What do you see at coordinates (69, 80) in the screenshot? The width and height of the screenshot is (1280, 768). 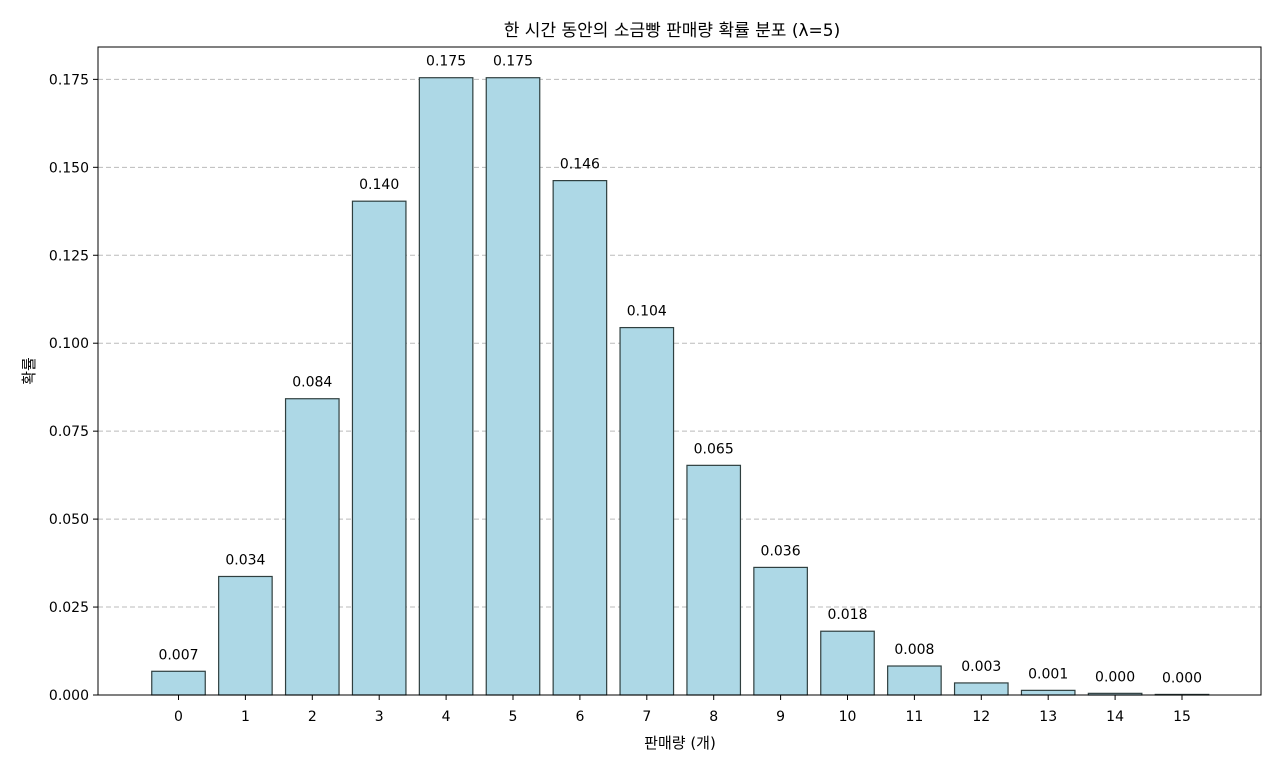 I see `y-tick-label: 0.175` at bounding box center [69, 80].